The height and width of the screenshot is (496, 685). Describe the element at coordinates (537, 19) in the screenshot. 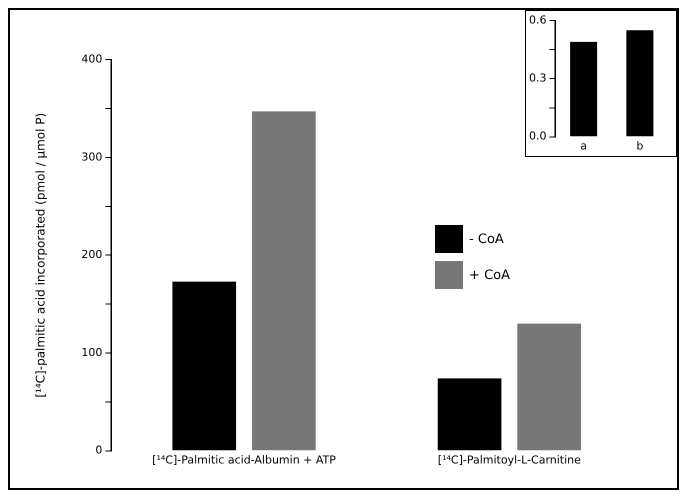

I see `y-tick-label: 0.6` at that location.